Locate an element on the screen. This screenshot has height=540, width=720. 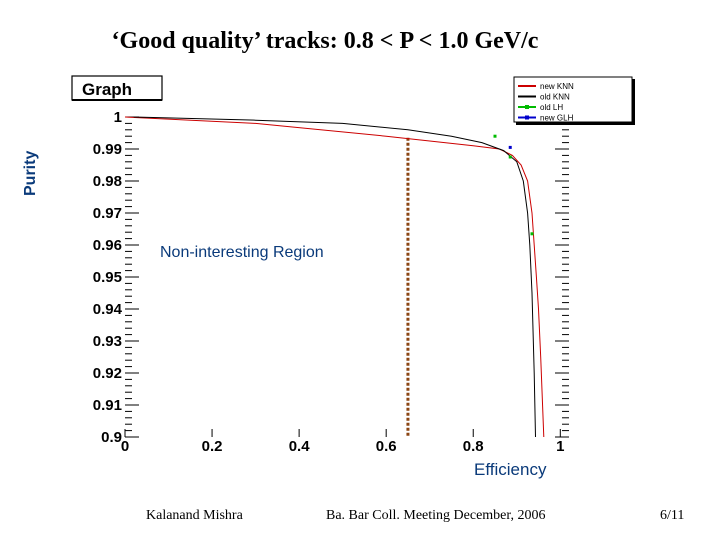
graph-title-box is located at coordinates (117, 88).